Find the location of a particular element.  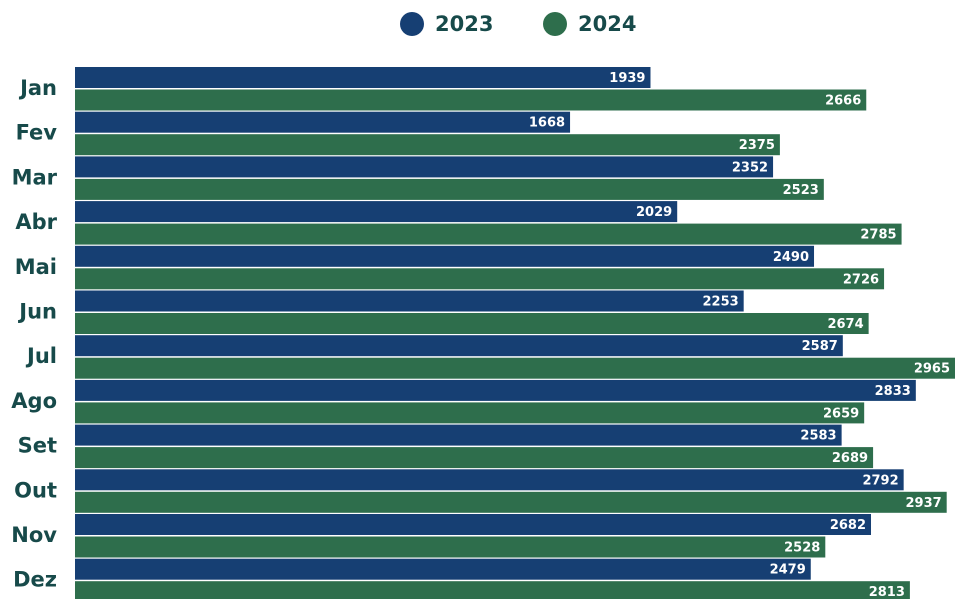

value-label: 2666 is located at coordinates (843, 101).